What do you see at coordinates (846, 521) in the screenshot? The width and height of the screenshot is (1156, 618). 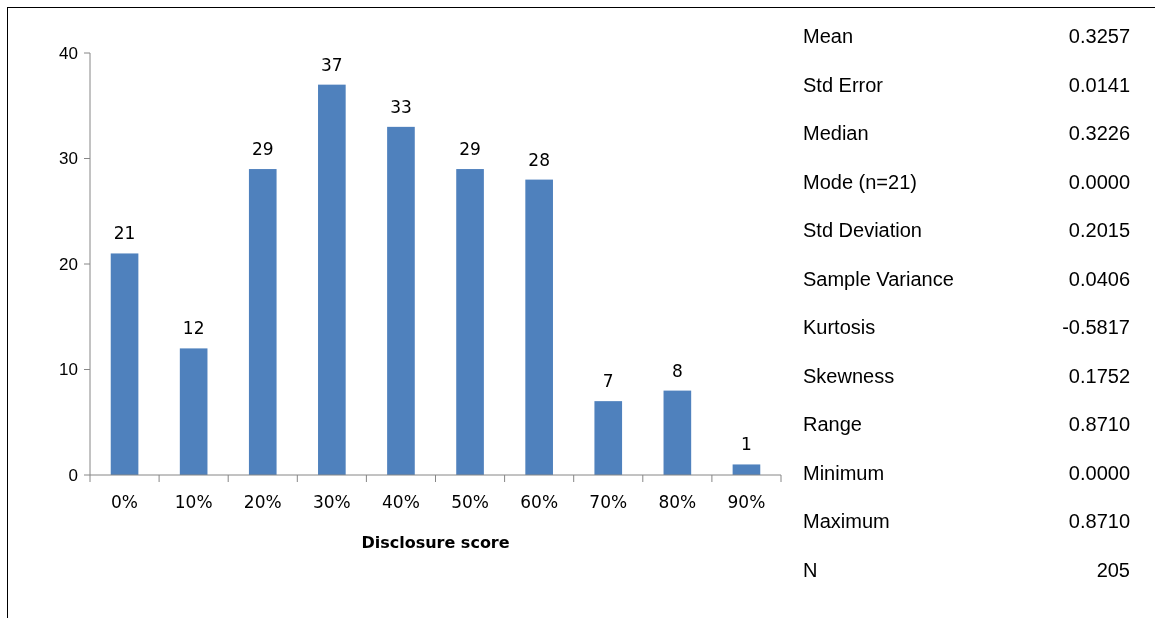 I see `category-label: Maximum` at bounding box center [846, 521].